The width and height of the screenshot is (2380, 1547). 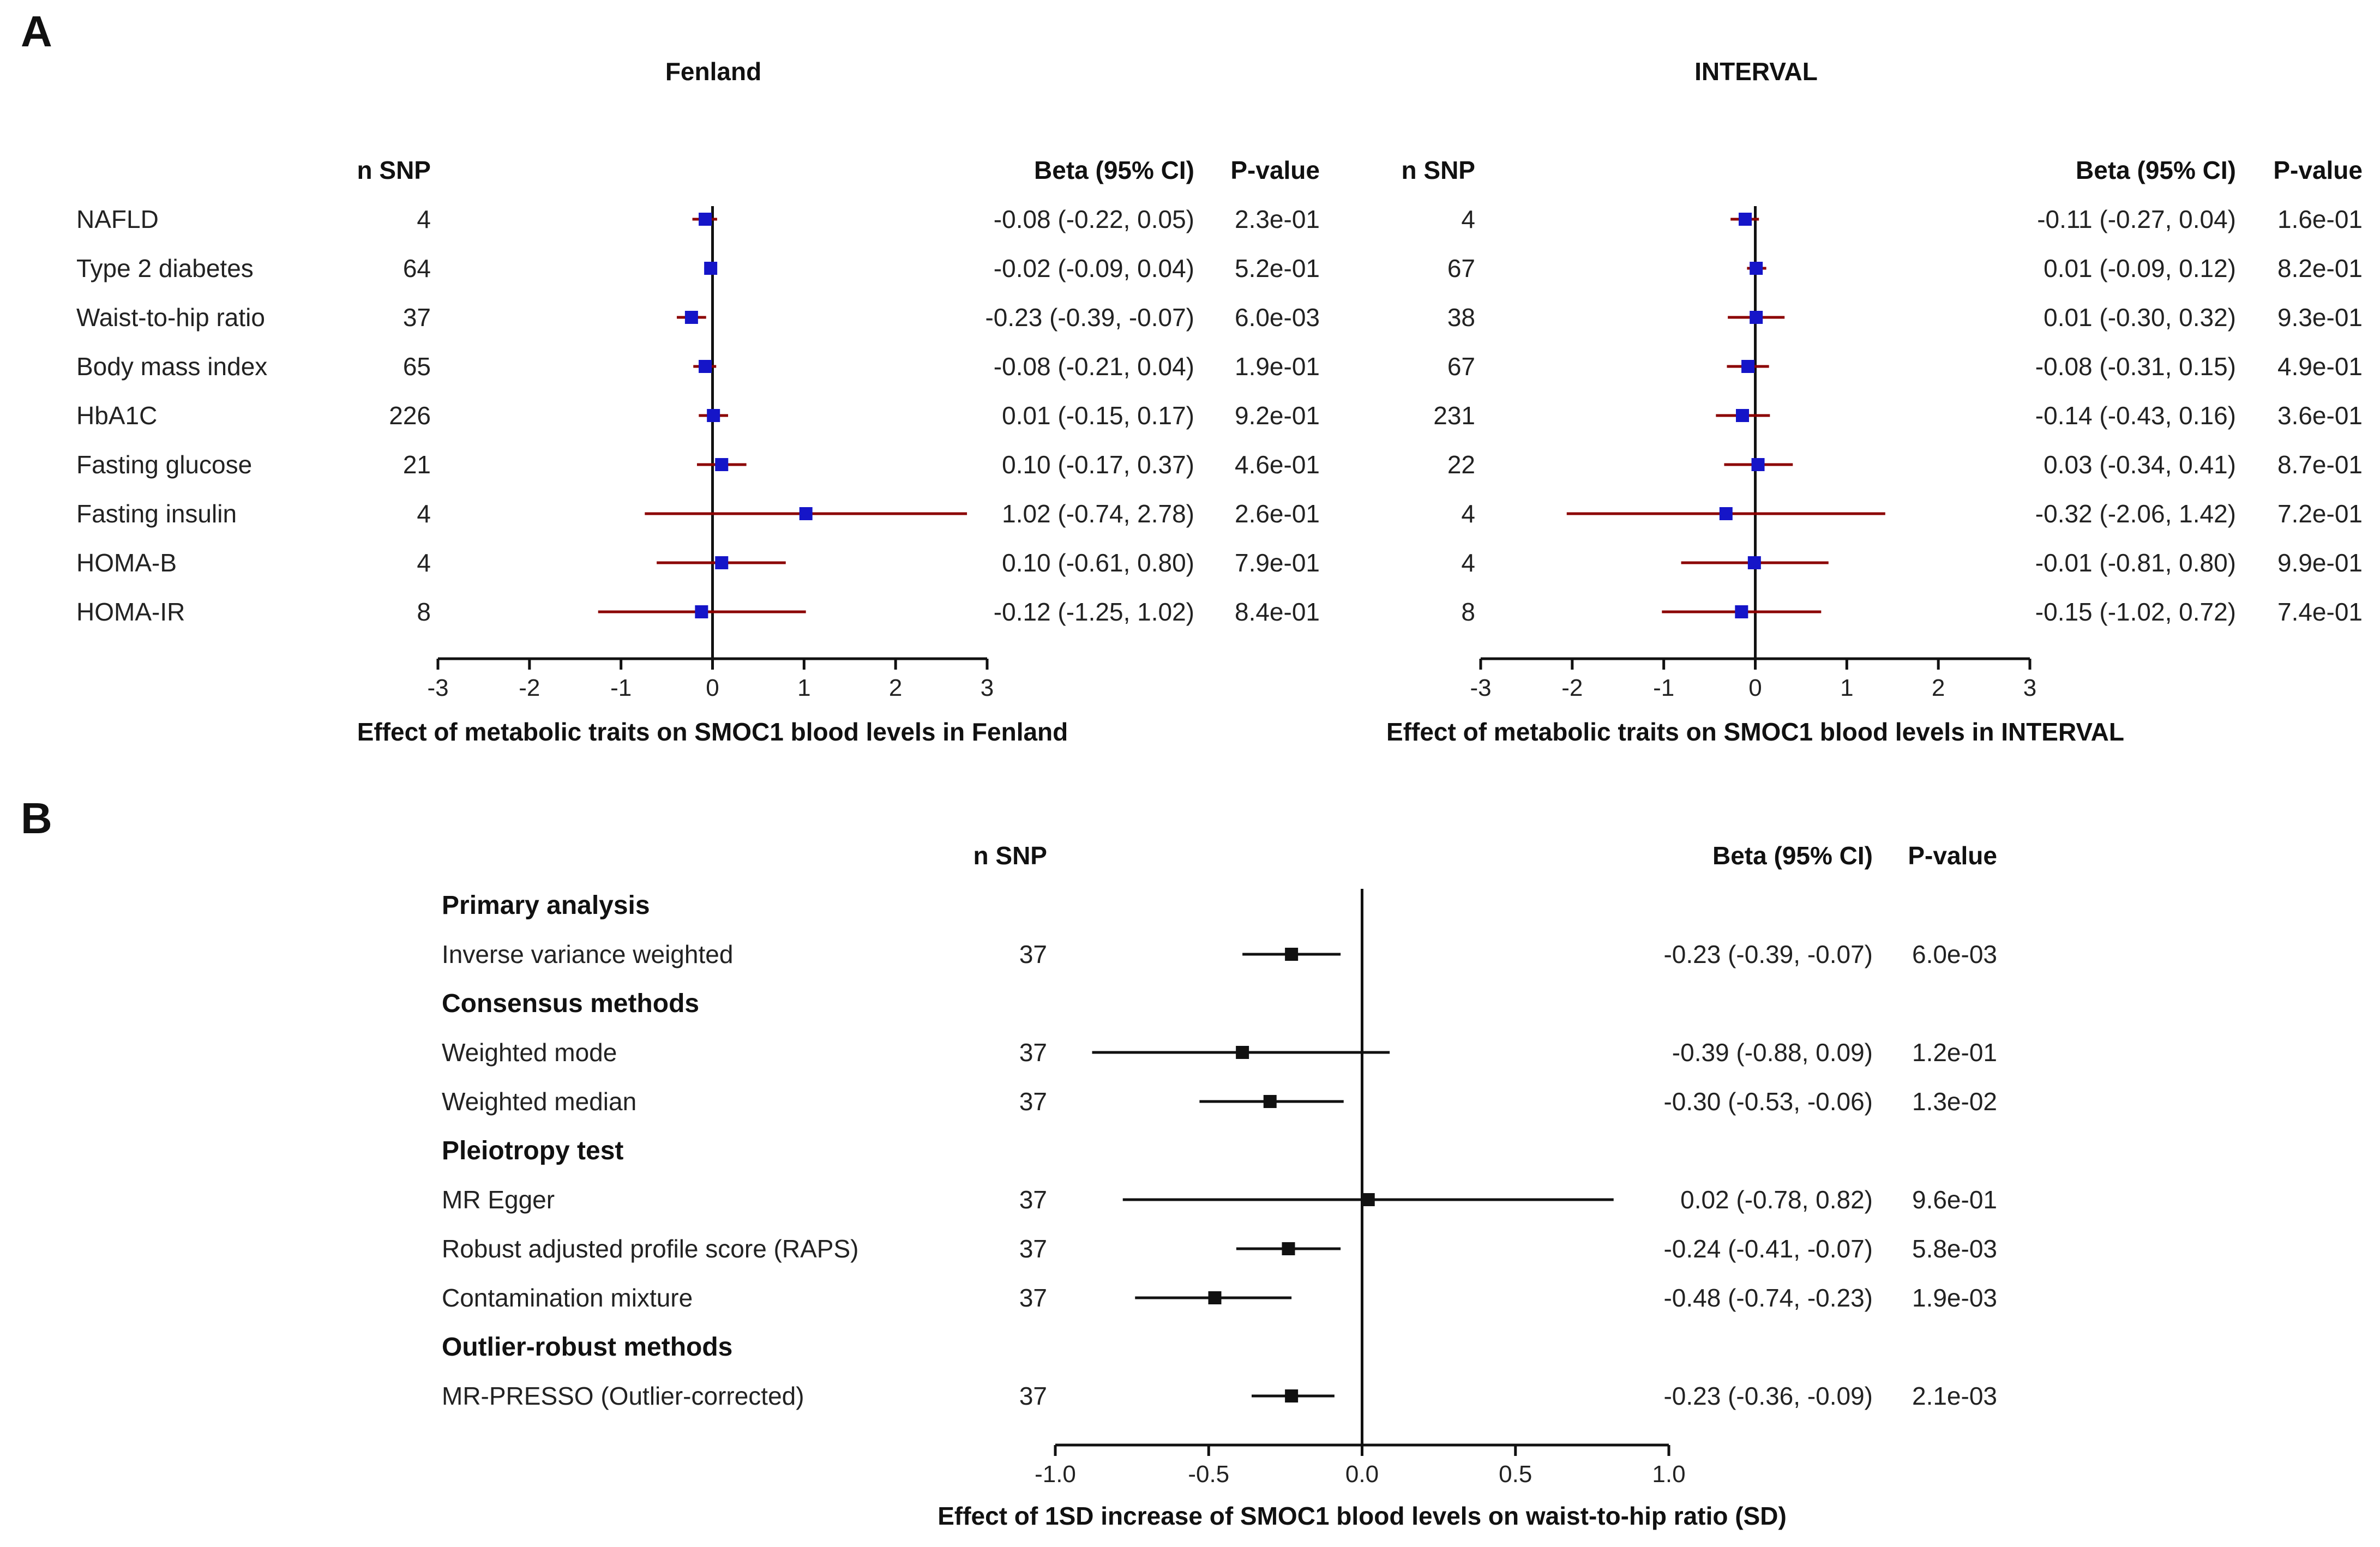 I want to click on row-beta-ci: 0.01 (-0.15, 0.17), so click(x=1098, y=415).